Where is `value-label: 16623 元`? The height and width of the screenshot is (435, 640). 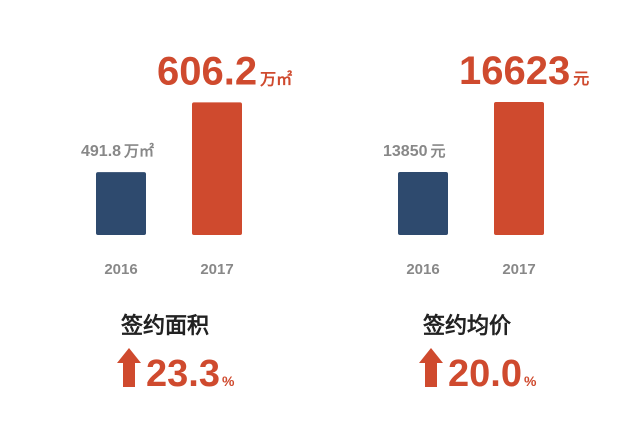 value-label: 16623 元 is located at coordinates (524, 71).